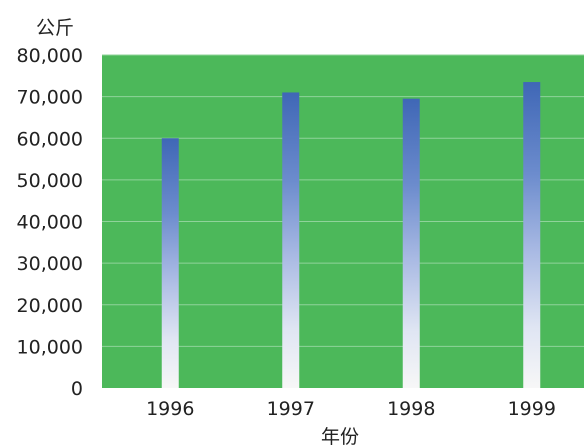  Describe the element at coordinates (77, 389) in the screenshot. I see `y-tick-label: 0` at that location.